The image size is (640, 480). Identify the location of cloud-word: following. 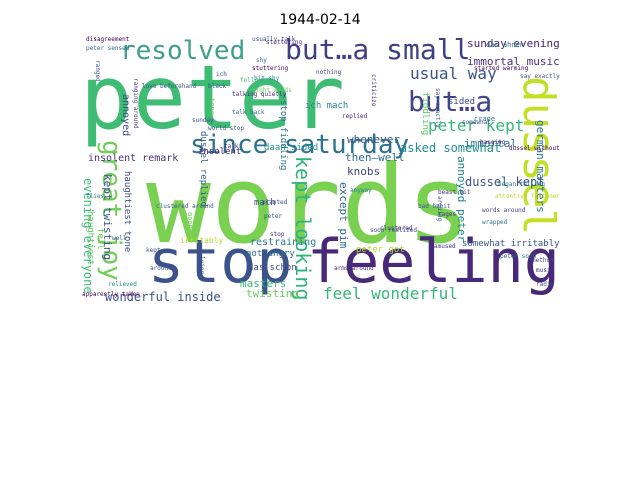
(256, 80).